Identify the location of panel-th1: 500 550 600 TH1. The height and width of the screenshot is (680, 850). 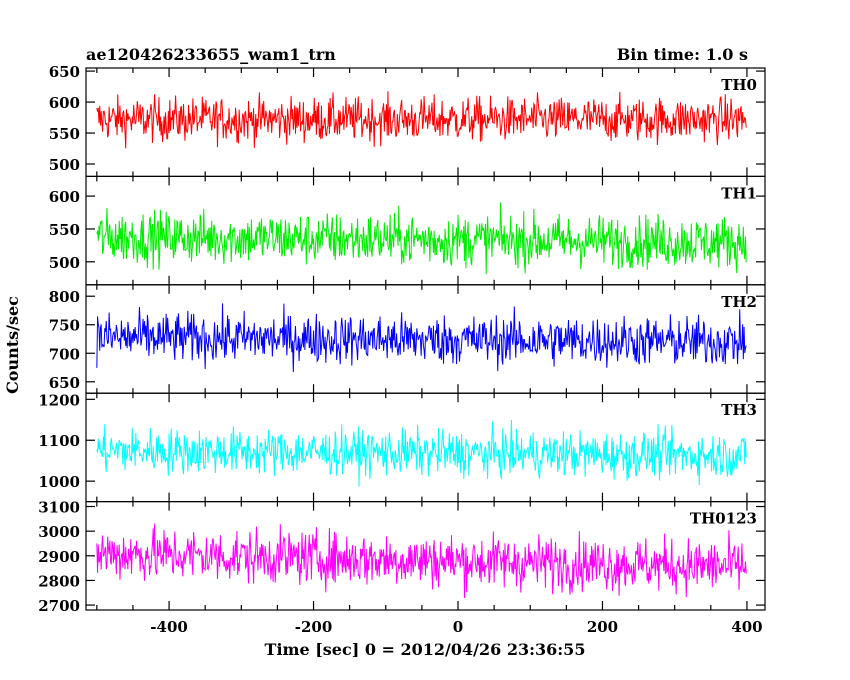
(407, 230).